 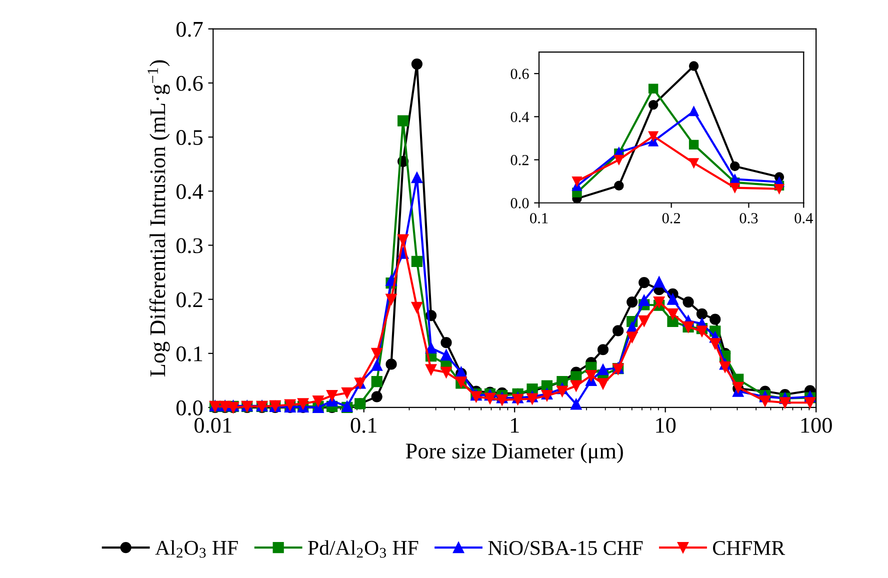 What do you see at coordinates (565, 548) in the screenshot?
I see `legend-label: NiO/SBA-15 CHF` at bounding box center [565, 548].